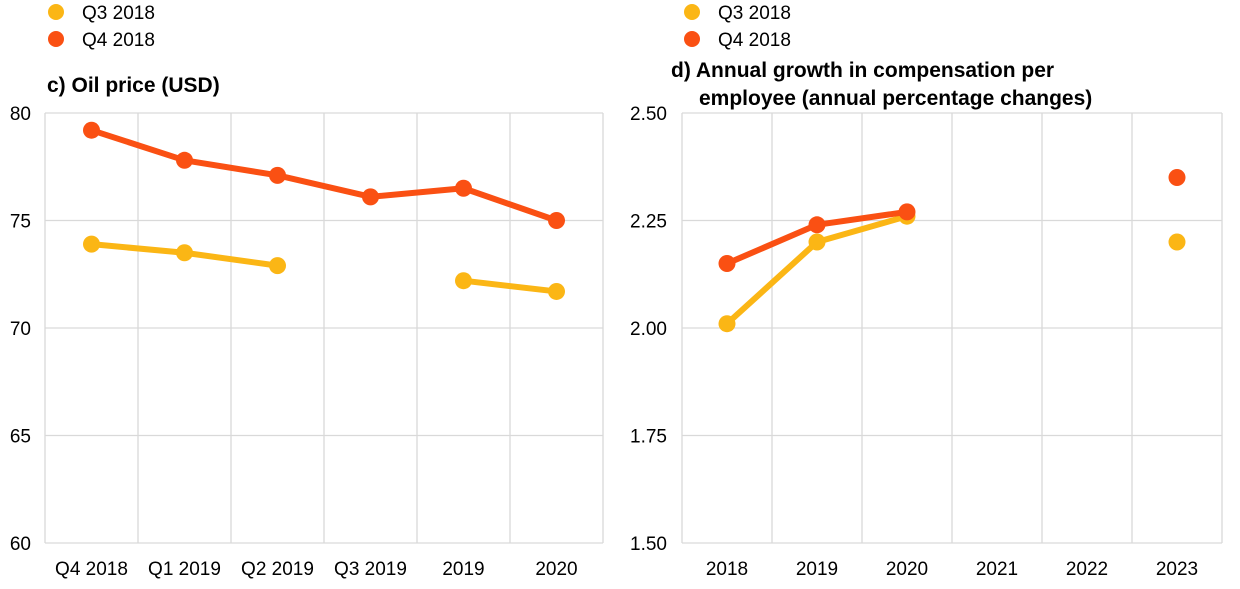  What do you see at coordinates (648, 437) in the screenshot?
I see `y-tick-label: 1.75` at bounding box center [648, 437].